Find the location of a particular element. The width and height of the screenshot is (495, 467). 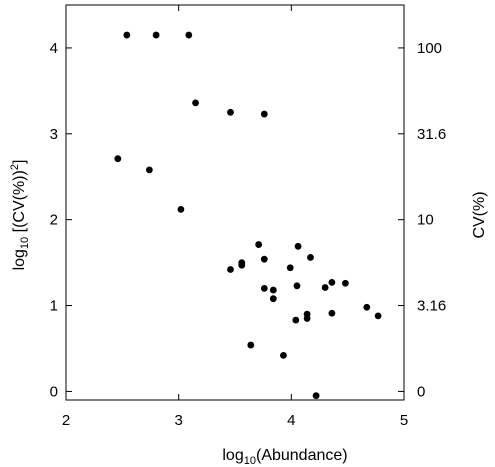

x-tick-label: 5 is located at coordinates (404, 420).